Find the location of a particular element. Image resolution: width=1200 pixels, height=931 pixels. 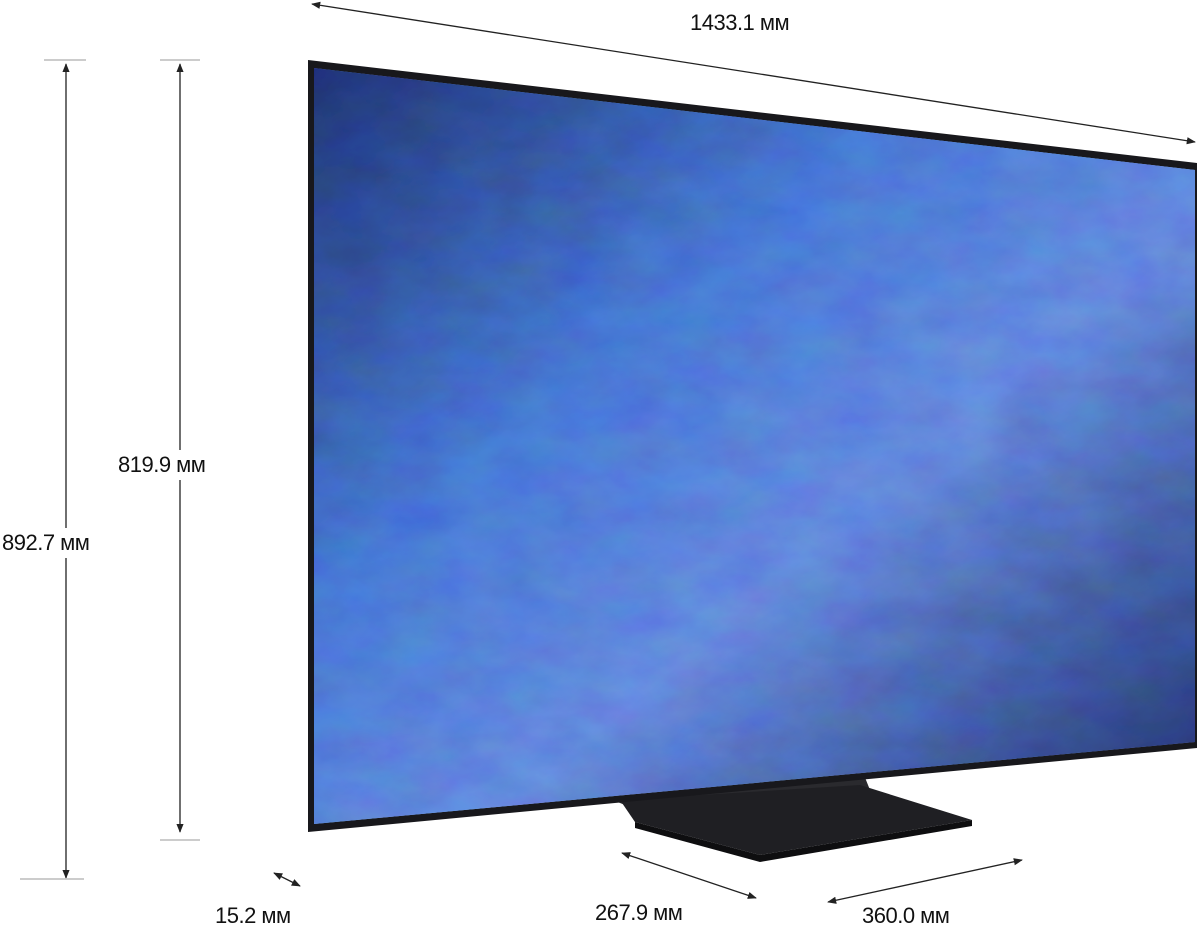

stand-width-label: 360.0 мм is located at coordinates (906, 915).